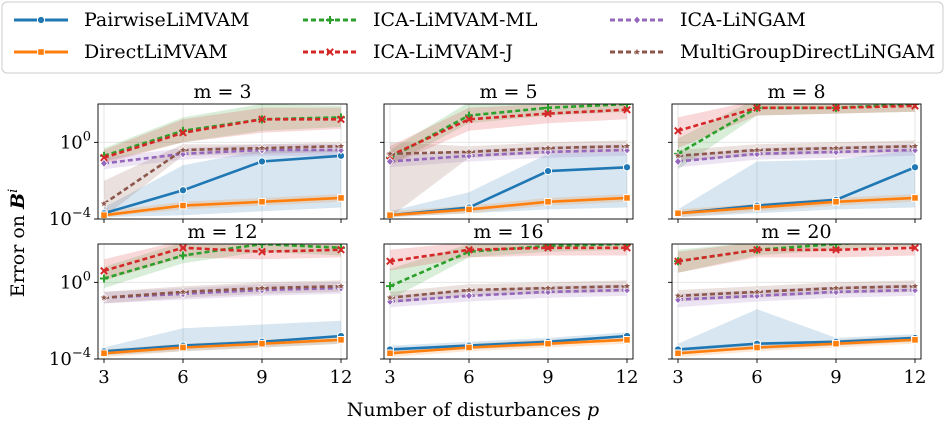 This screenshot has height=425, width=947. What do you see at coordinates (75, 281) in the screenshot?
I see `y-tick-label: 10⁰` at bounding box center [75, 281].